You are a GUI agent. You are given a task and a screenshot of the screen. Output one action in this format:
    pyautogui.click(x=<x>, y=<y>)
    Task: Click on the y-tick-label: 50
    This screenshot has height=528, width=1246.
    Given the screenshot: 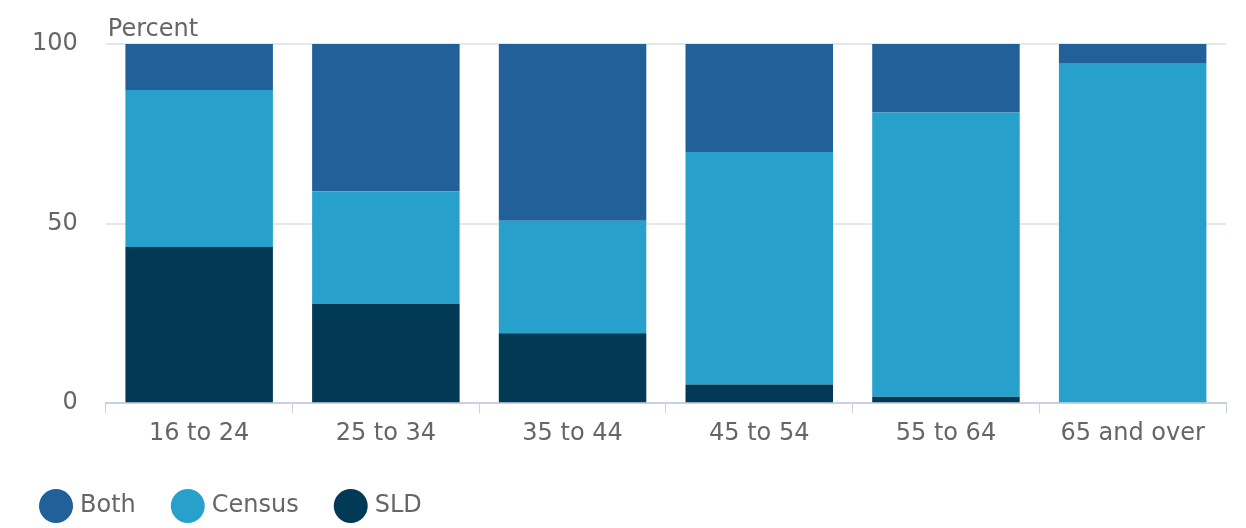 What is the action you would take?
    pyautogui.click(x=62, y=221)
    